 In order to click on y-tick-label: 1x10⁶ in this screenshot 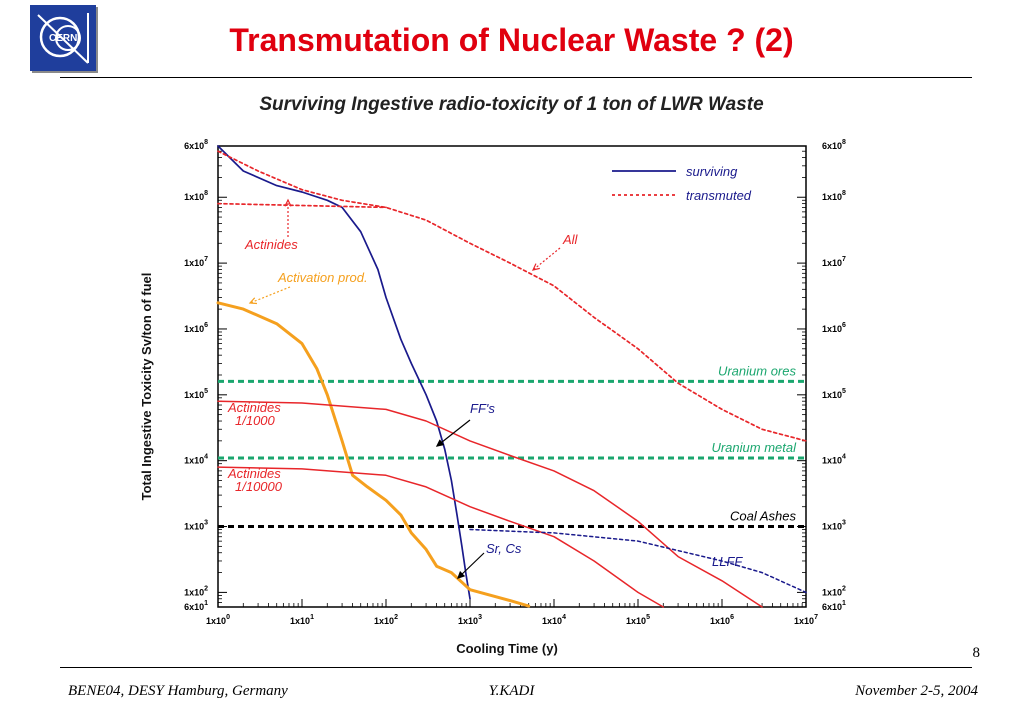, I will do `click(196, 328)`.